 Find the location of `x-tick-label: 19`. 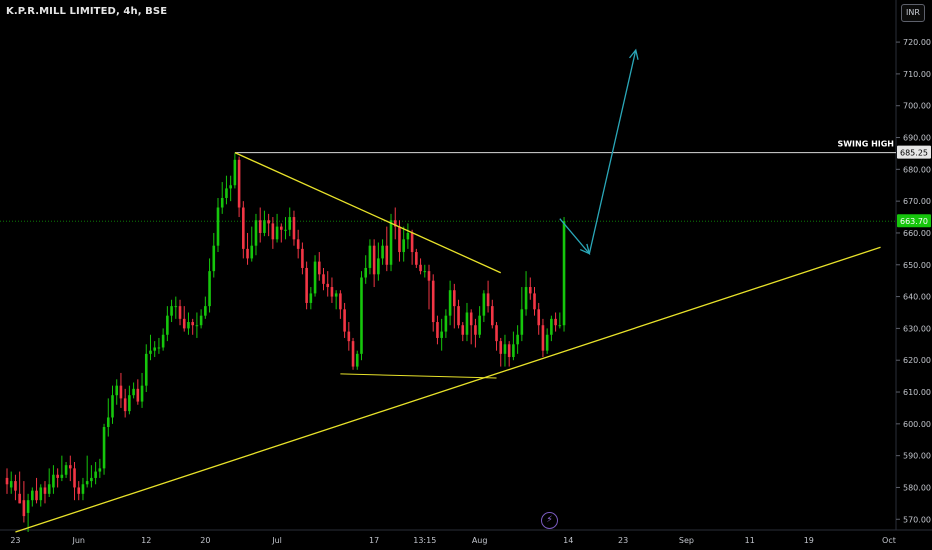

x-tick-label: 19 is located at coordinates (809, 540).